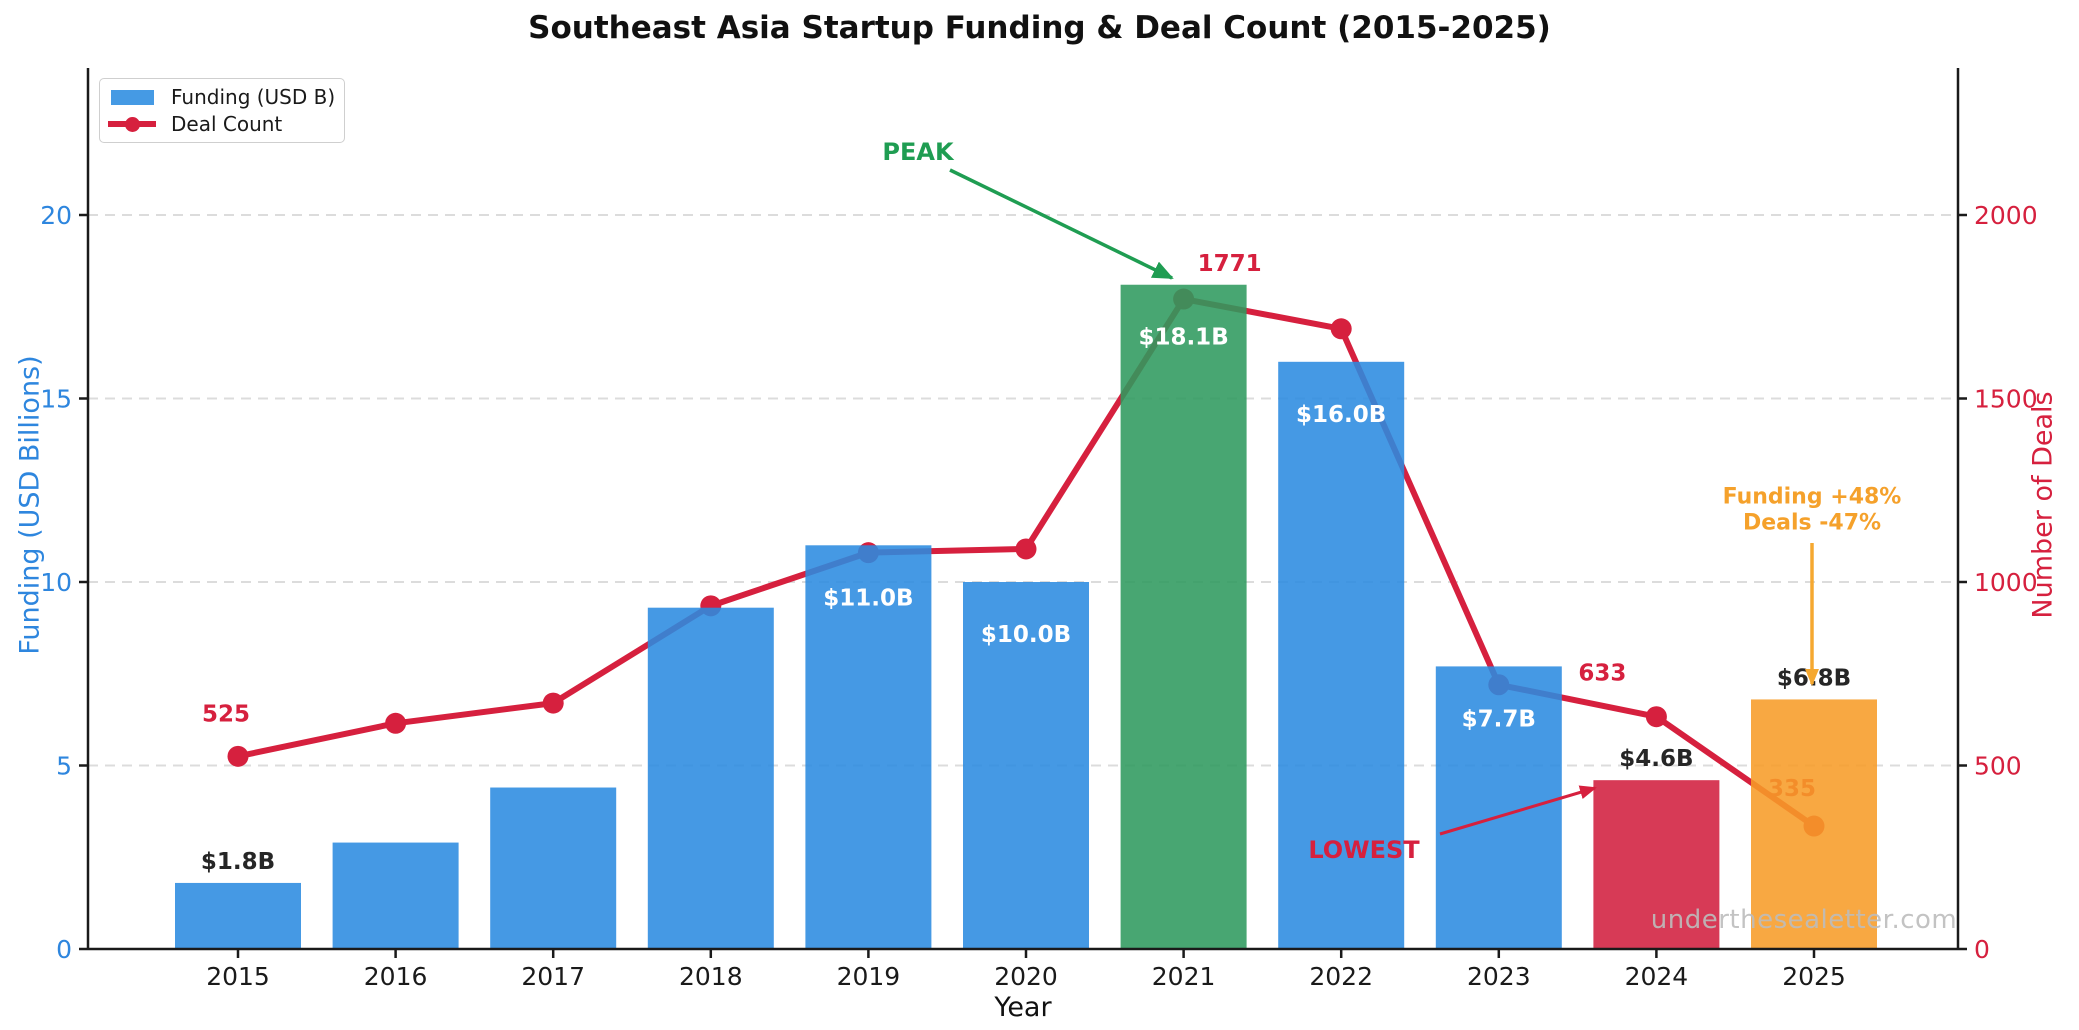 This screenshot has width=2079, height=1030. What do you see at coordinates (253, 97) in the screenshot?
I see `legend-funding-label: Funding (USD B)` at bounding box center [253, 97].